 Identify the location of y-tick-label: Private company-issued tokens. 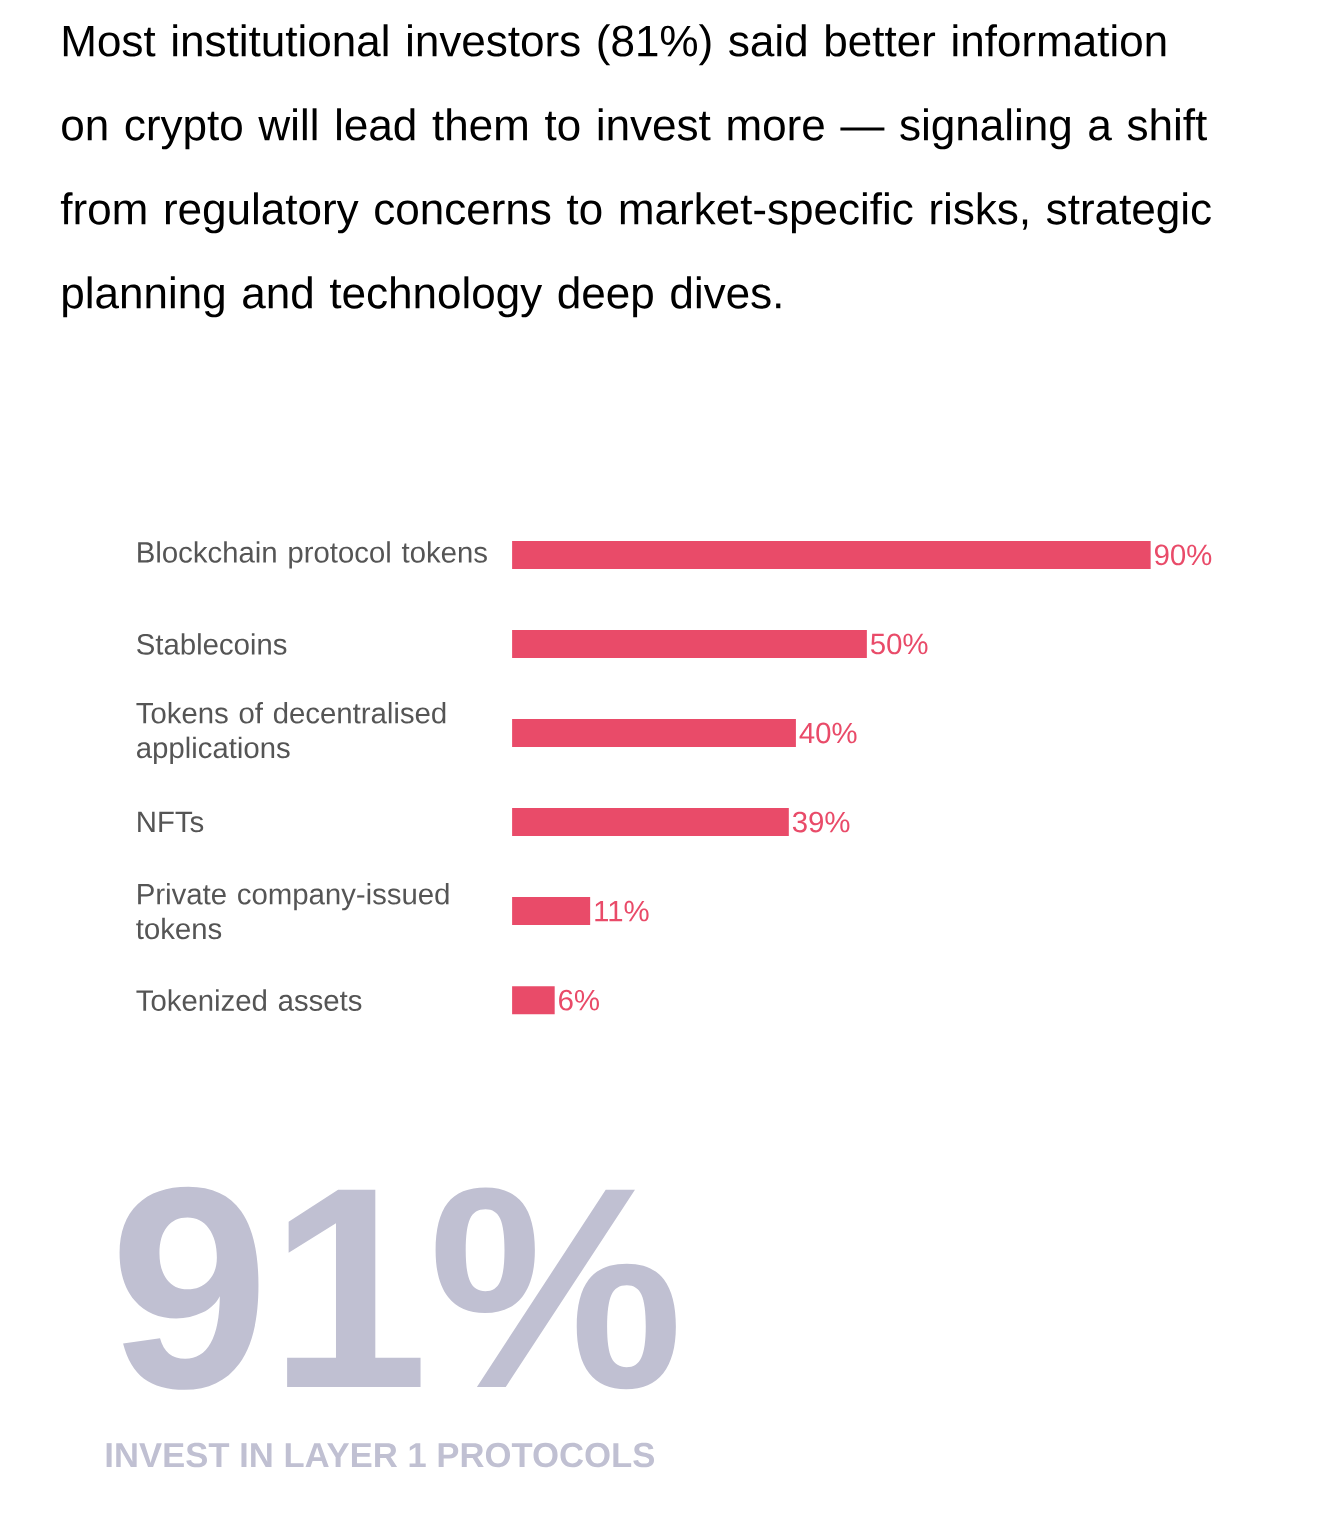
(292, 911).